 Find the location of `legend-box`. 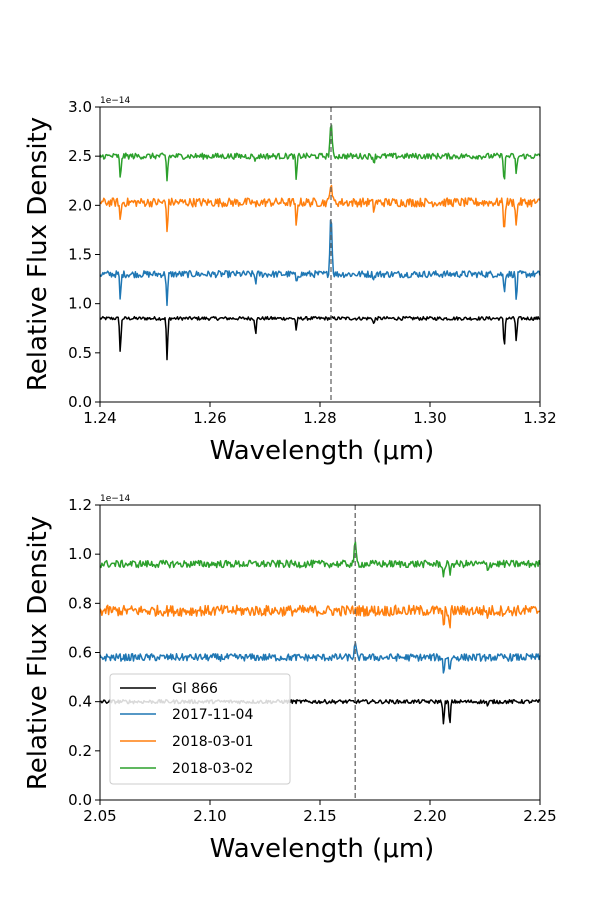

legend-box is located at coordinates (200, 729).